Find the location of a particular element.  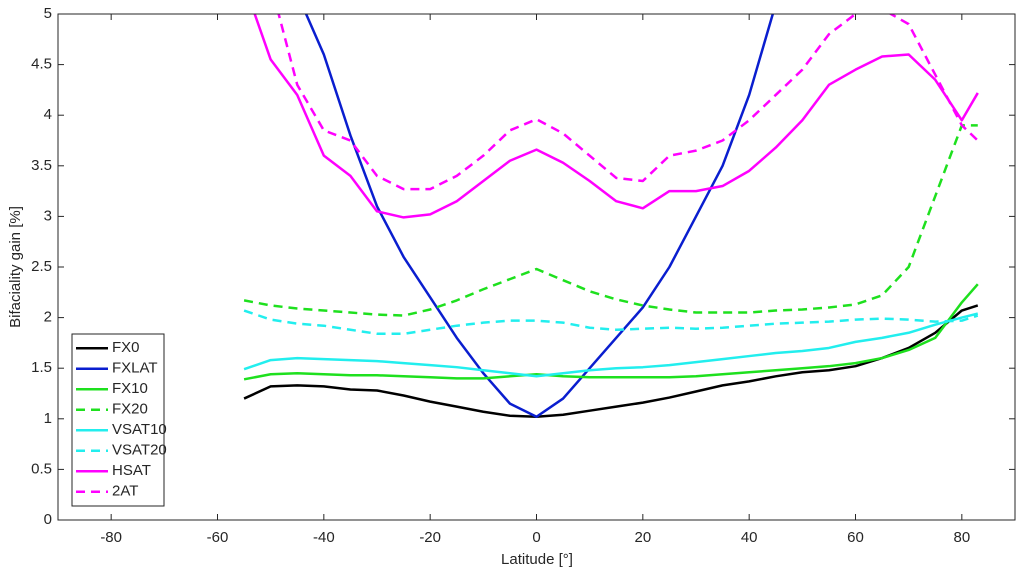

x-tick-label: -80 is located at coordinates (111, 537).